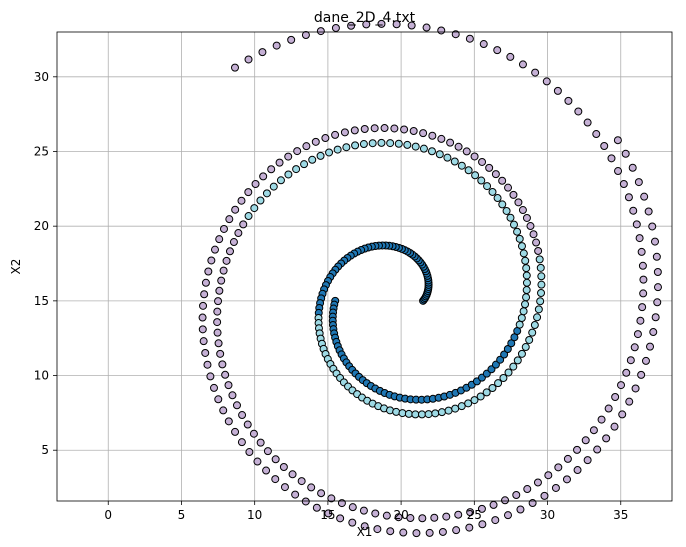  What do you see at coordinates (41, 376) in the screenshot?
I see `y-tick-label: 10` at bounding box center [41, 376].